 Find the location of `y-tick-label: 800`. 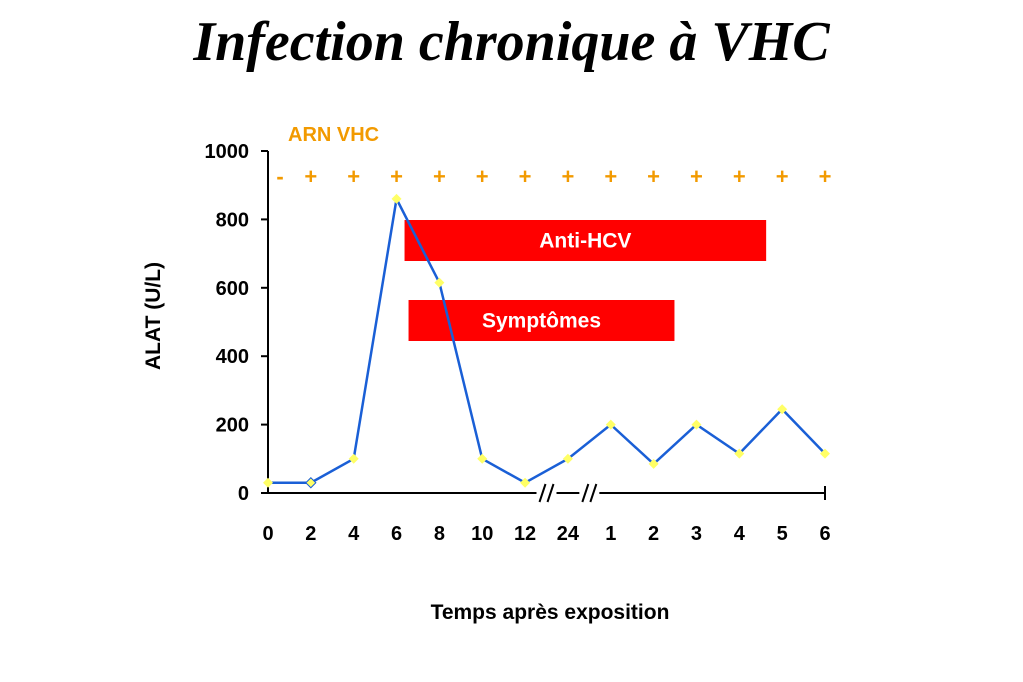

y-tick-label: 800 is located at coordinates (232, 220).